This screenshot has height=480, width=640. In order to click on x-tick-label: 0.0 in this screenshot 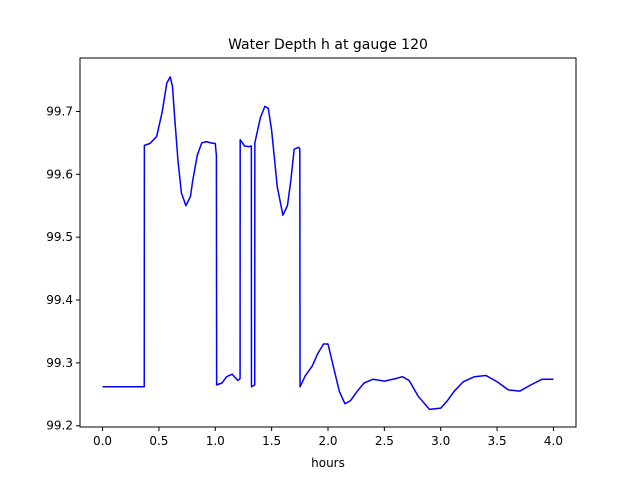, I will do `click(102, 441)`.